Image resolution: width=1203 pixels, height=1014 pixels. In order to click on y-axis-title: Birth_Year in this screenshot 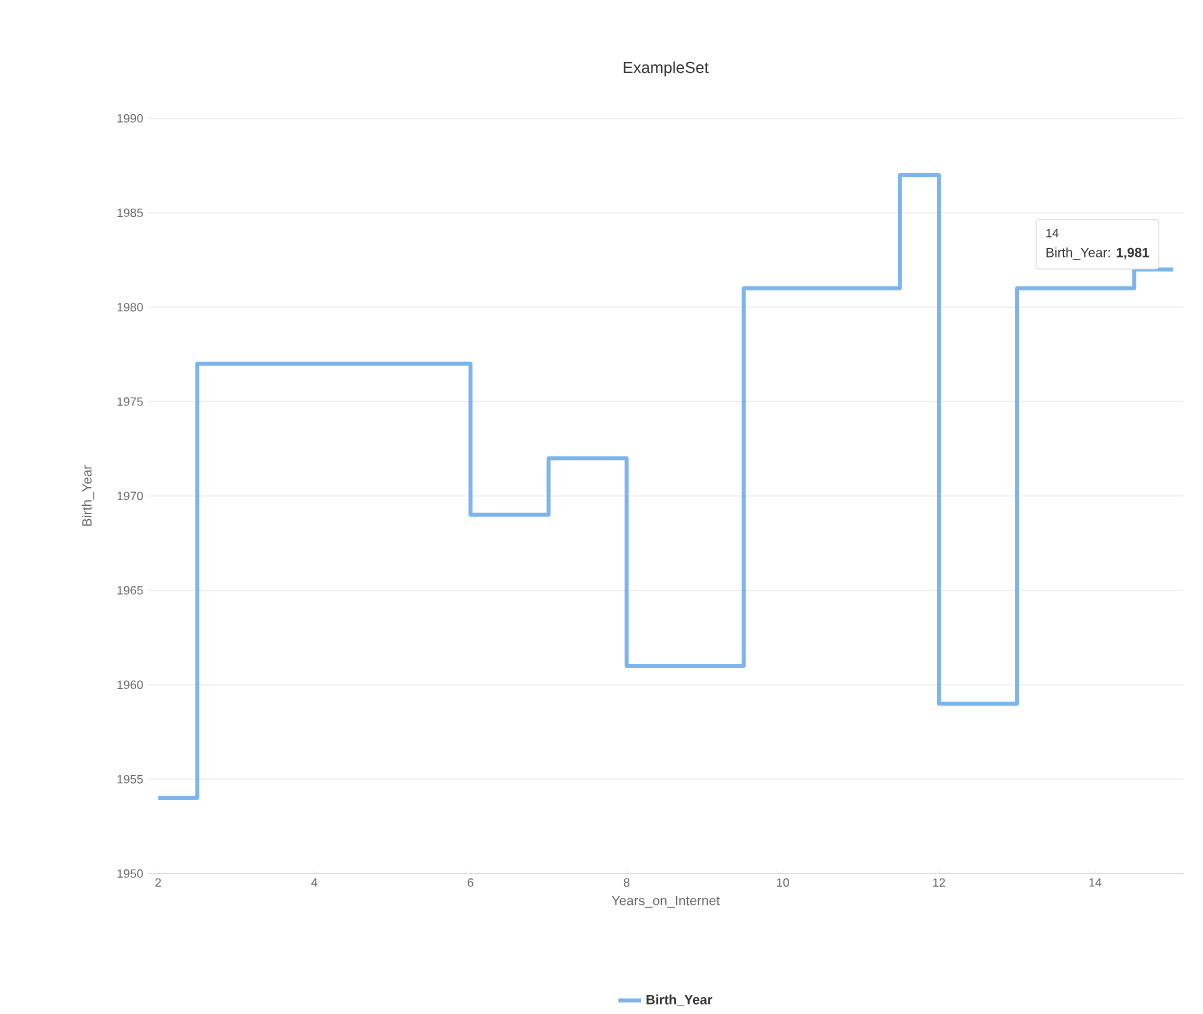, I will do `click(88, 495)`.